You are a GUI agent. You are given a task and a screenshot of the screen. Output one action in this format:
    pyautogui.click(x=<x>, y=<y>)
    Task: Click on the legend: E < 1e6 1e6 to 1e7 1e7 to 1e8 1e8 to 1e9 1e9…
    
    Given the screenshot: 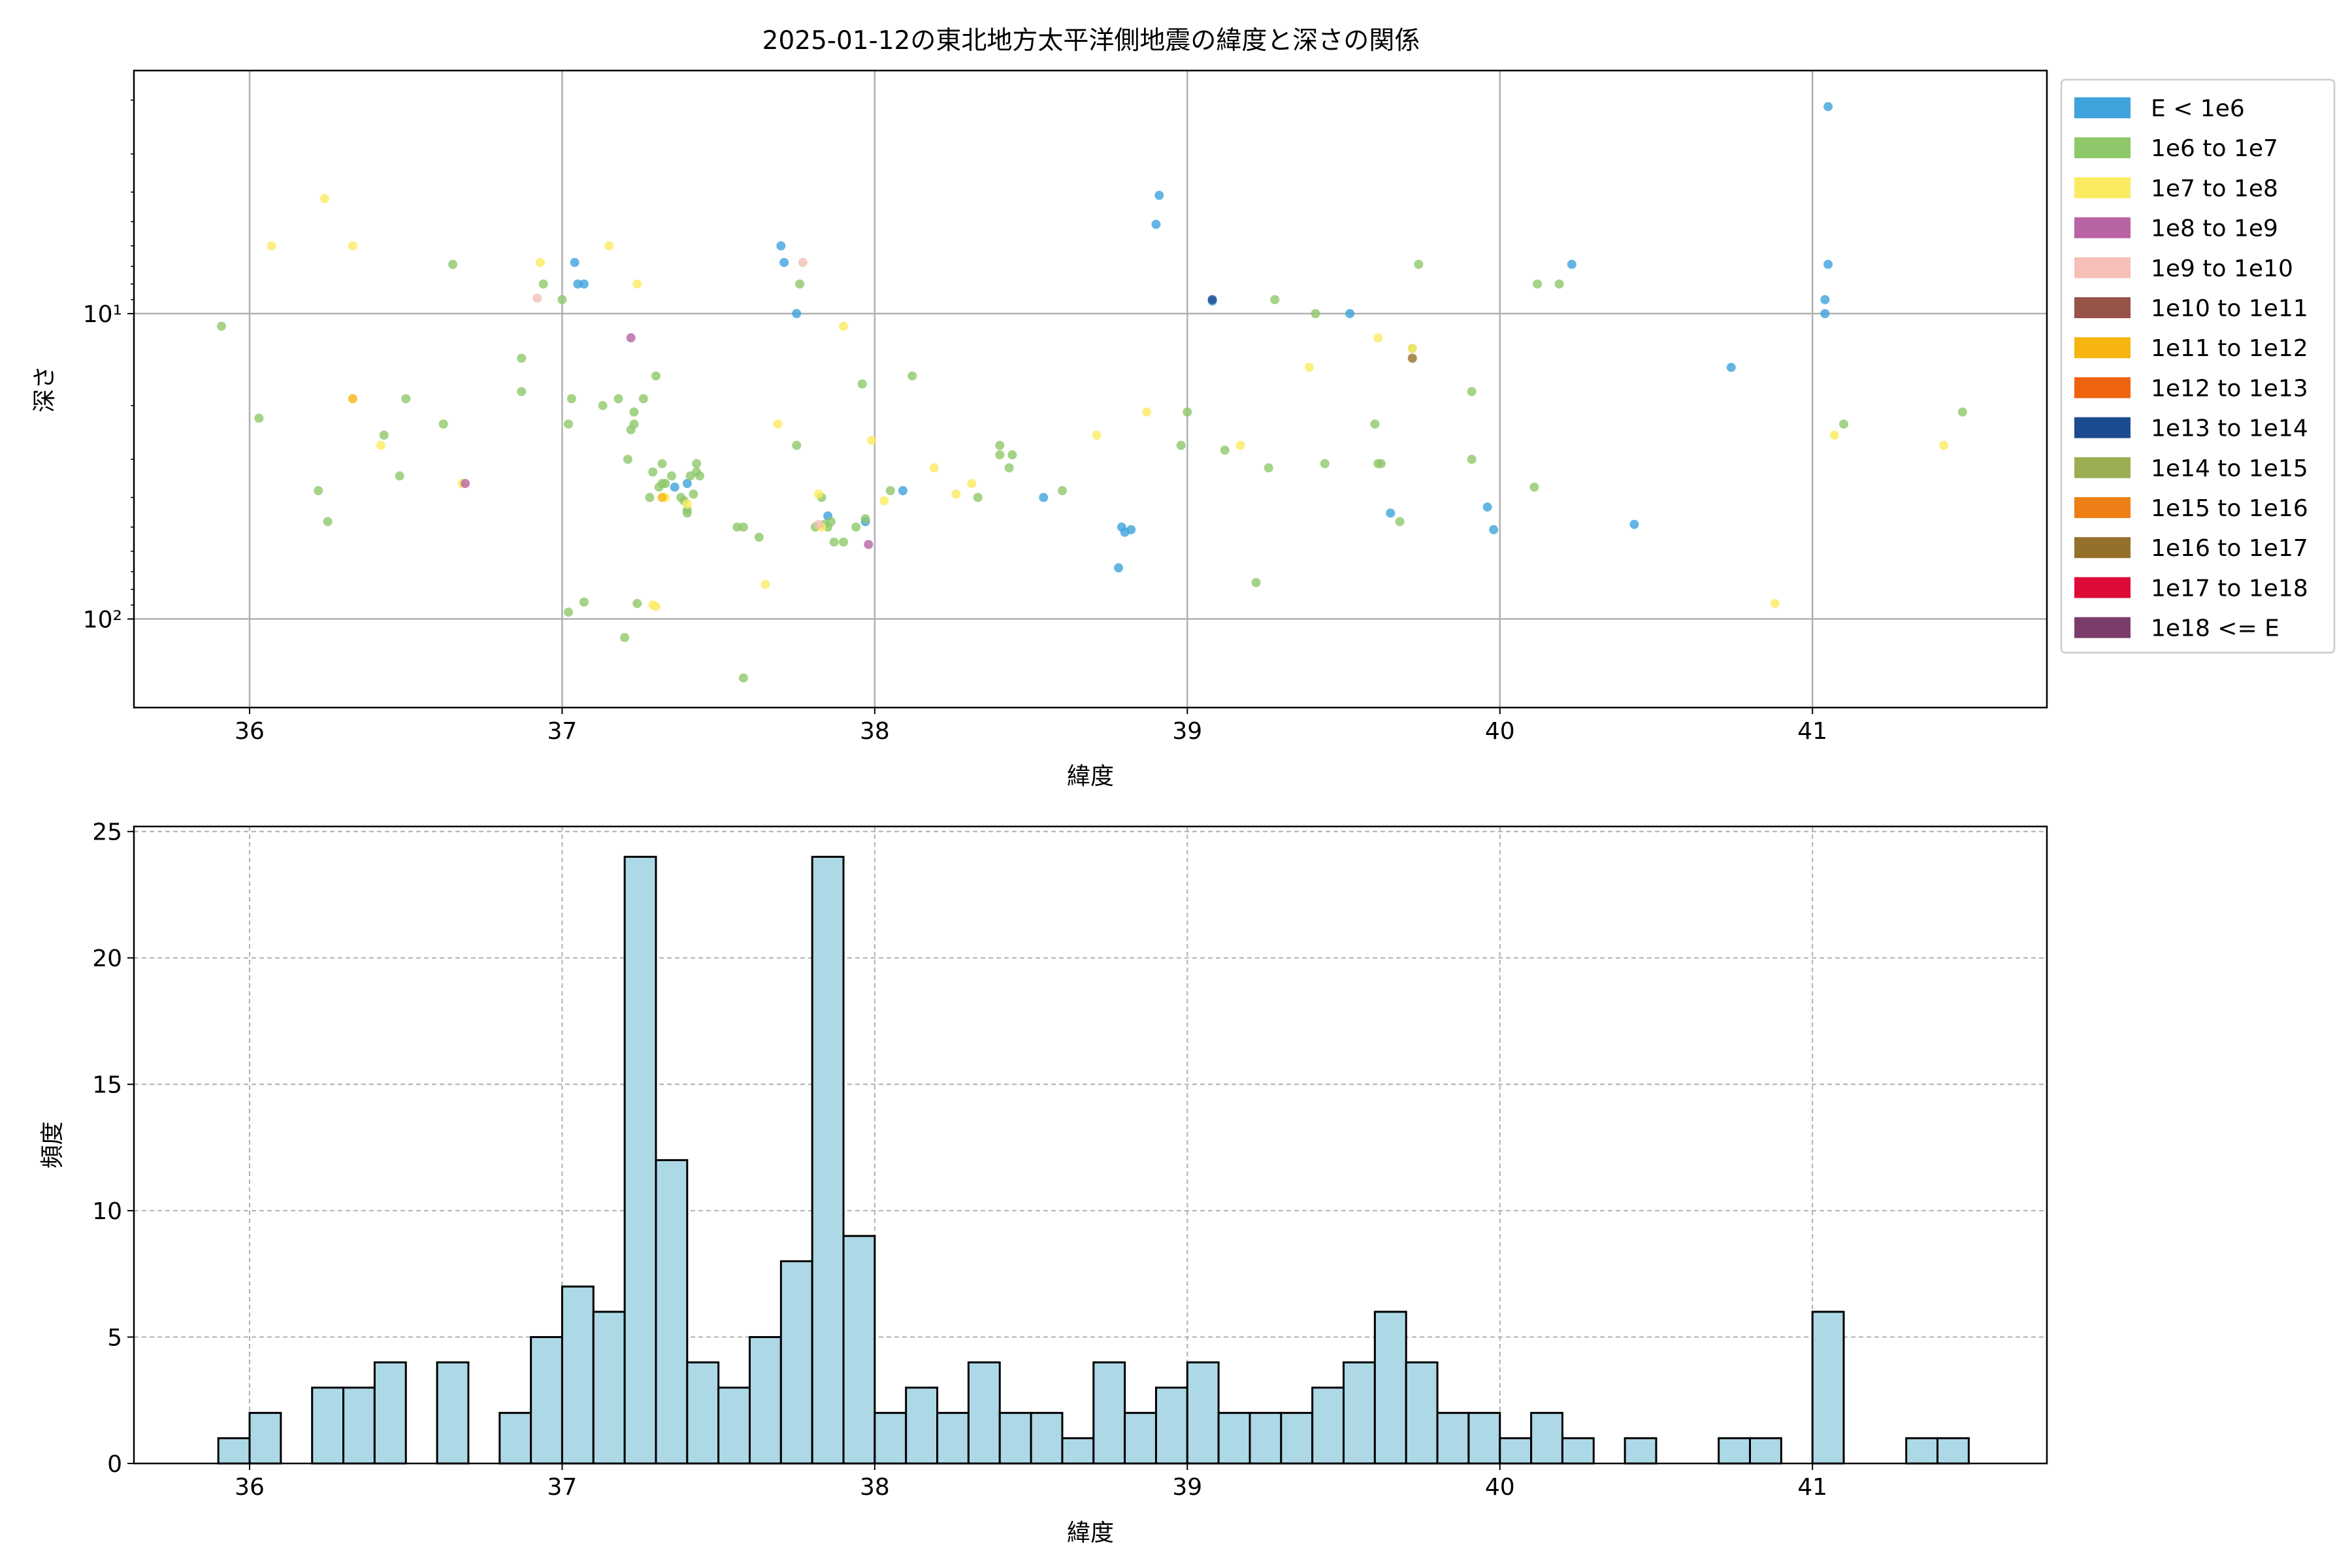 What is the action you would take?
    pyautogui.click(x=2198, y=366)
    